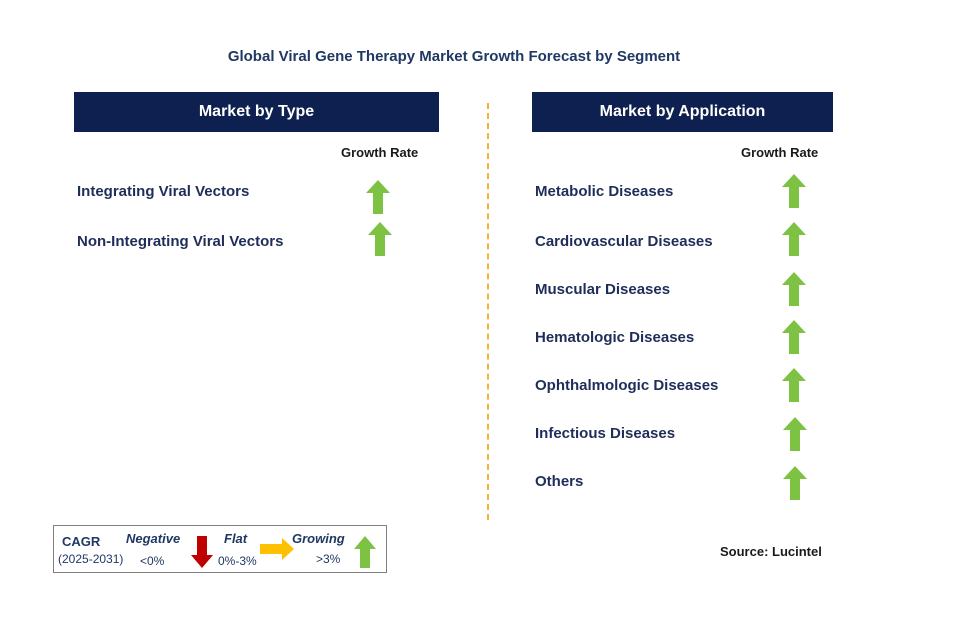  What do you see at coordinates (318, 538) in the screenshot?
I see `legend-growing-label: Growing` at bounding box center [318, 538].